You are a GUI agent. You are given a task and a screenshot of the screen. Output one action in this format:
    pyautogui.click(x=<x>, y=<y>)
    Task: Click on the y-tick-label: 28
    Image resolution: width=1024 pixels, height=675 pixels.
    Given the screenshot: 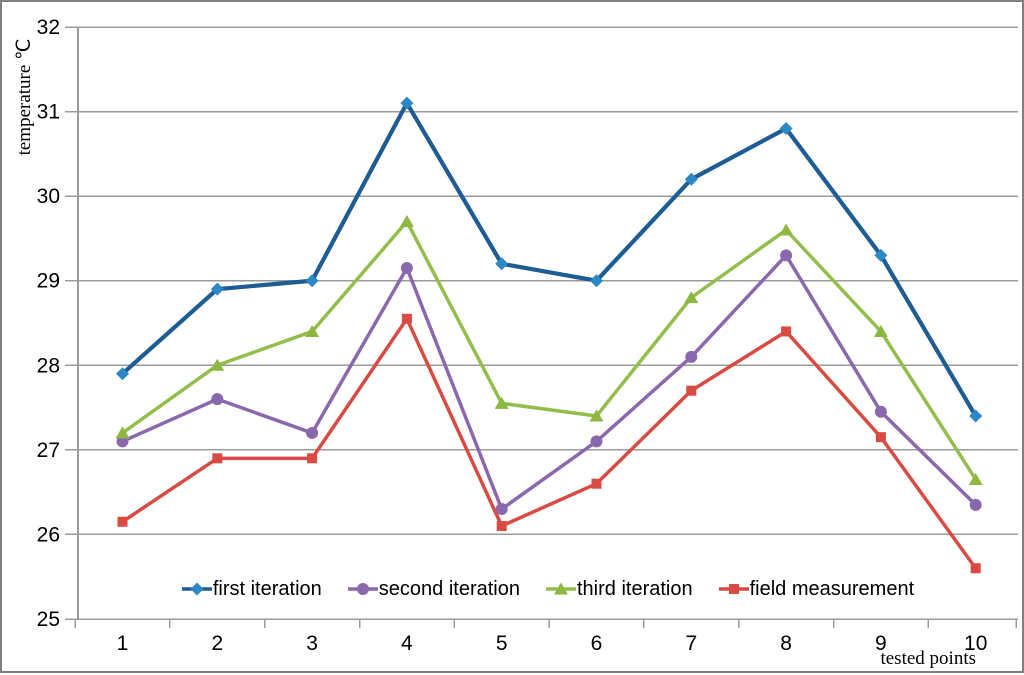 What is the action you would take?
    pyautogui.click(x=48, y=365)
    